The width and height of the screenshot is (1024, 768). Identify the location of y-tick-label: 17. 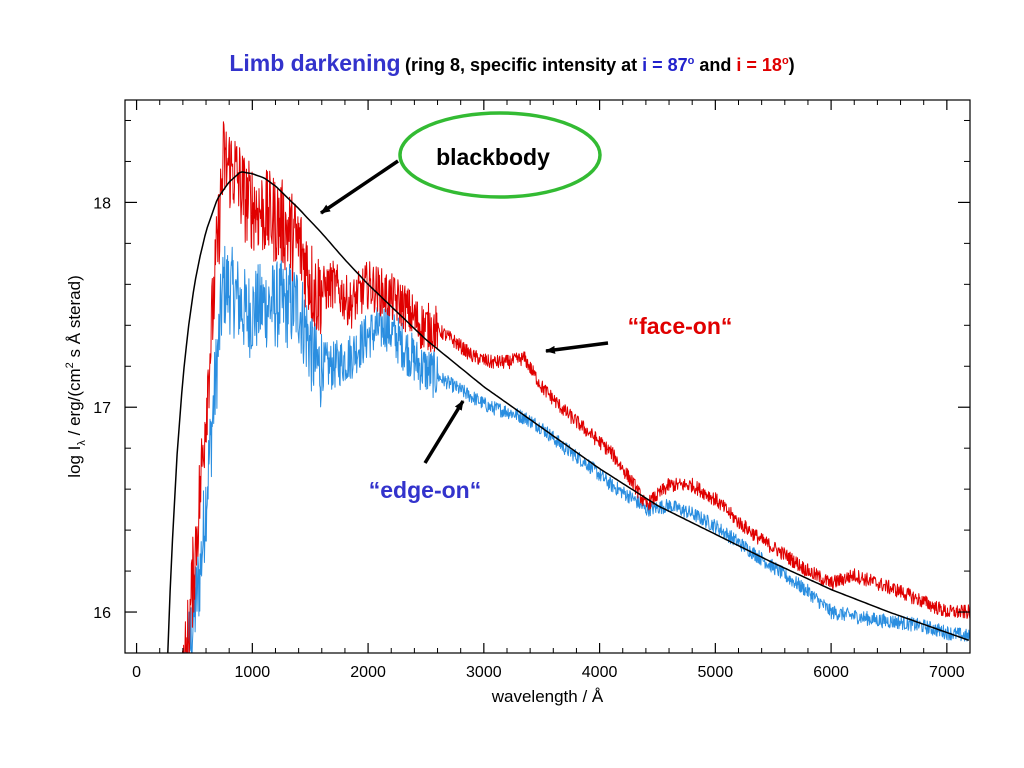
(102, 408).